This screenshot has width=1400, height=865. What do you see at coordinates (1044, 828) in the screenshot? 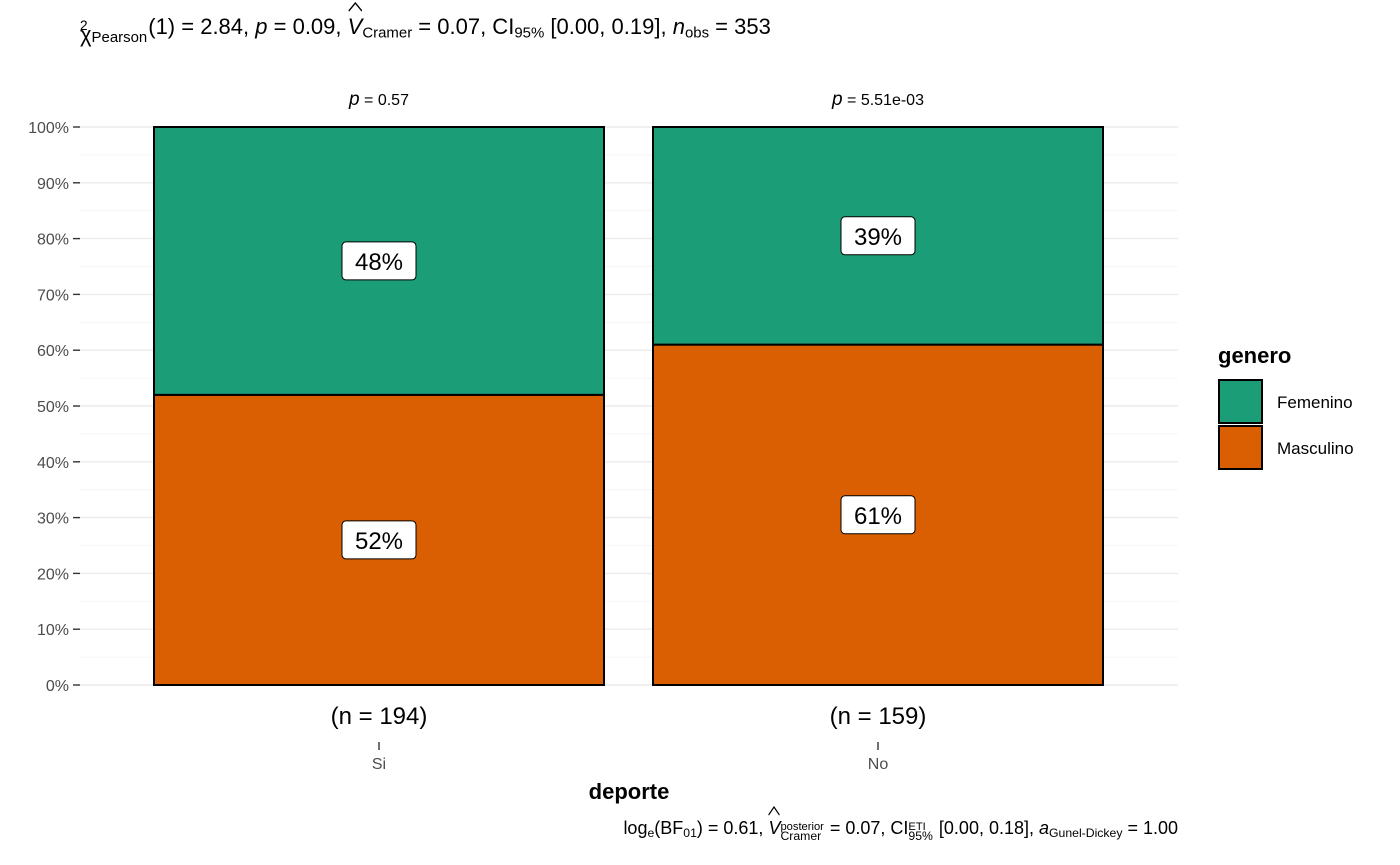
I see `a-symbol: a` at bounding box center [1044, 828].